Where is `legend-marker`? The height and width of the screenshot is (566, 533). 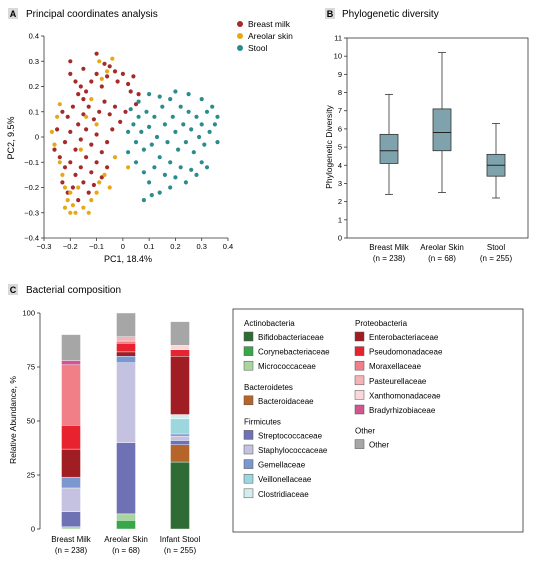 legend-marker is located at coordinates (240, 36).